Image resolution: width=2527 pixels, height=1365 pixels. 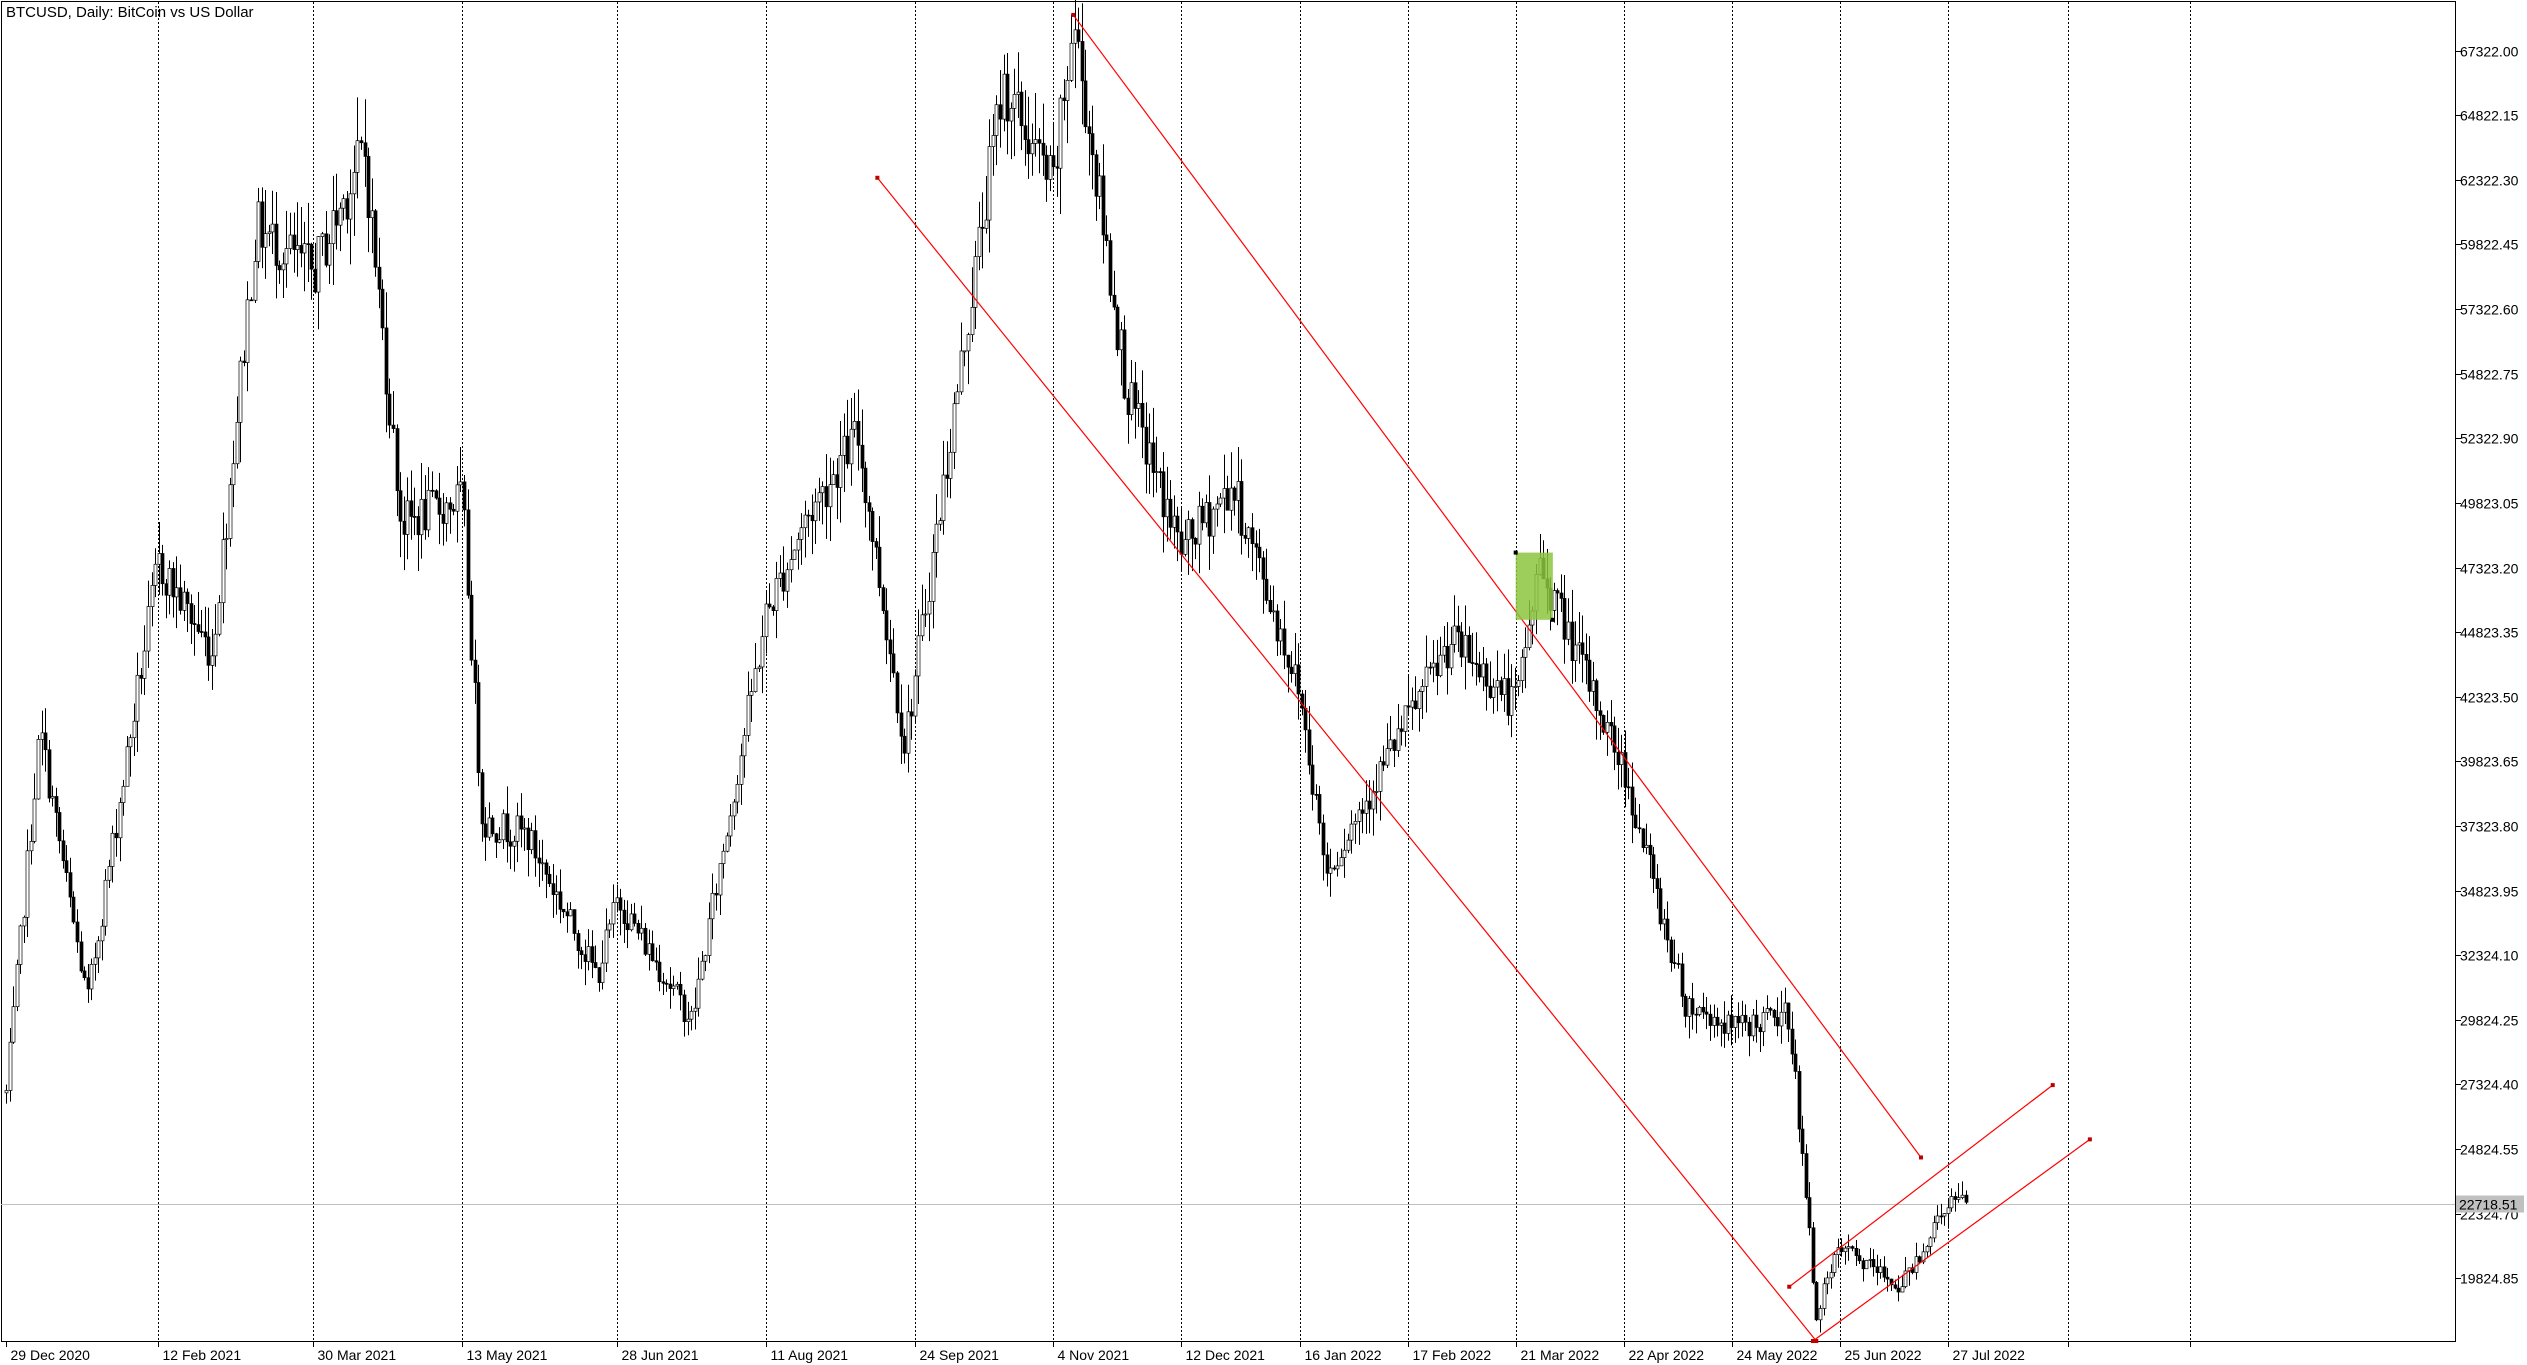 What do you see at coordinates (1777, 1355) in the screenshot?
I see `x-tick-label: 24 May 2022` at bounding box center [1777, 1355].